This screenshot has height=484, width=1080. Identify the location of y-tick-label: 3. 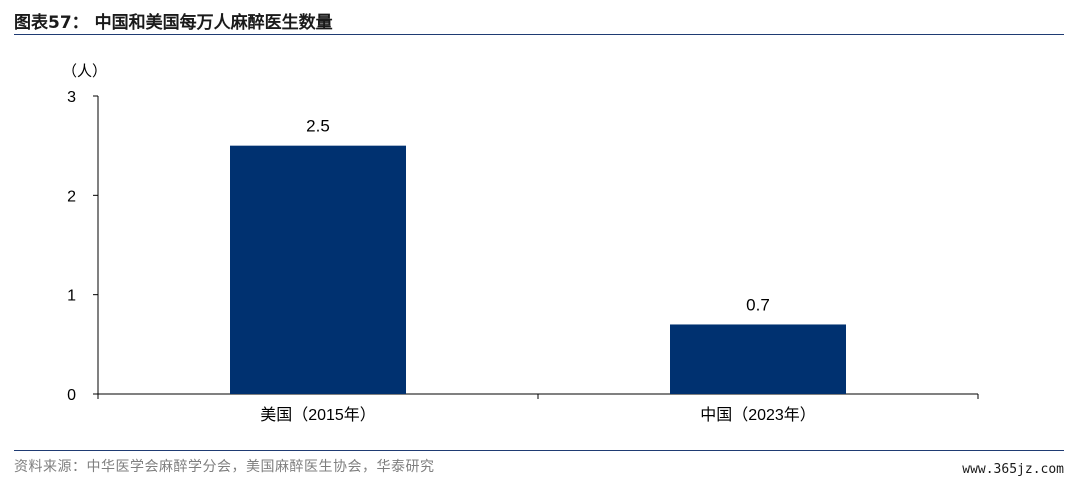
(71, 97).